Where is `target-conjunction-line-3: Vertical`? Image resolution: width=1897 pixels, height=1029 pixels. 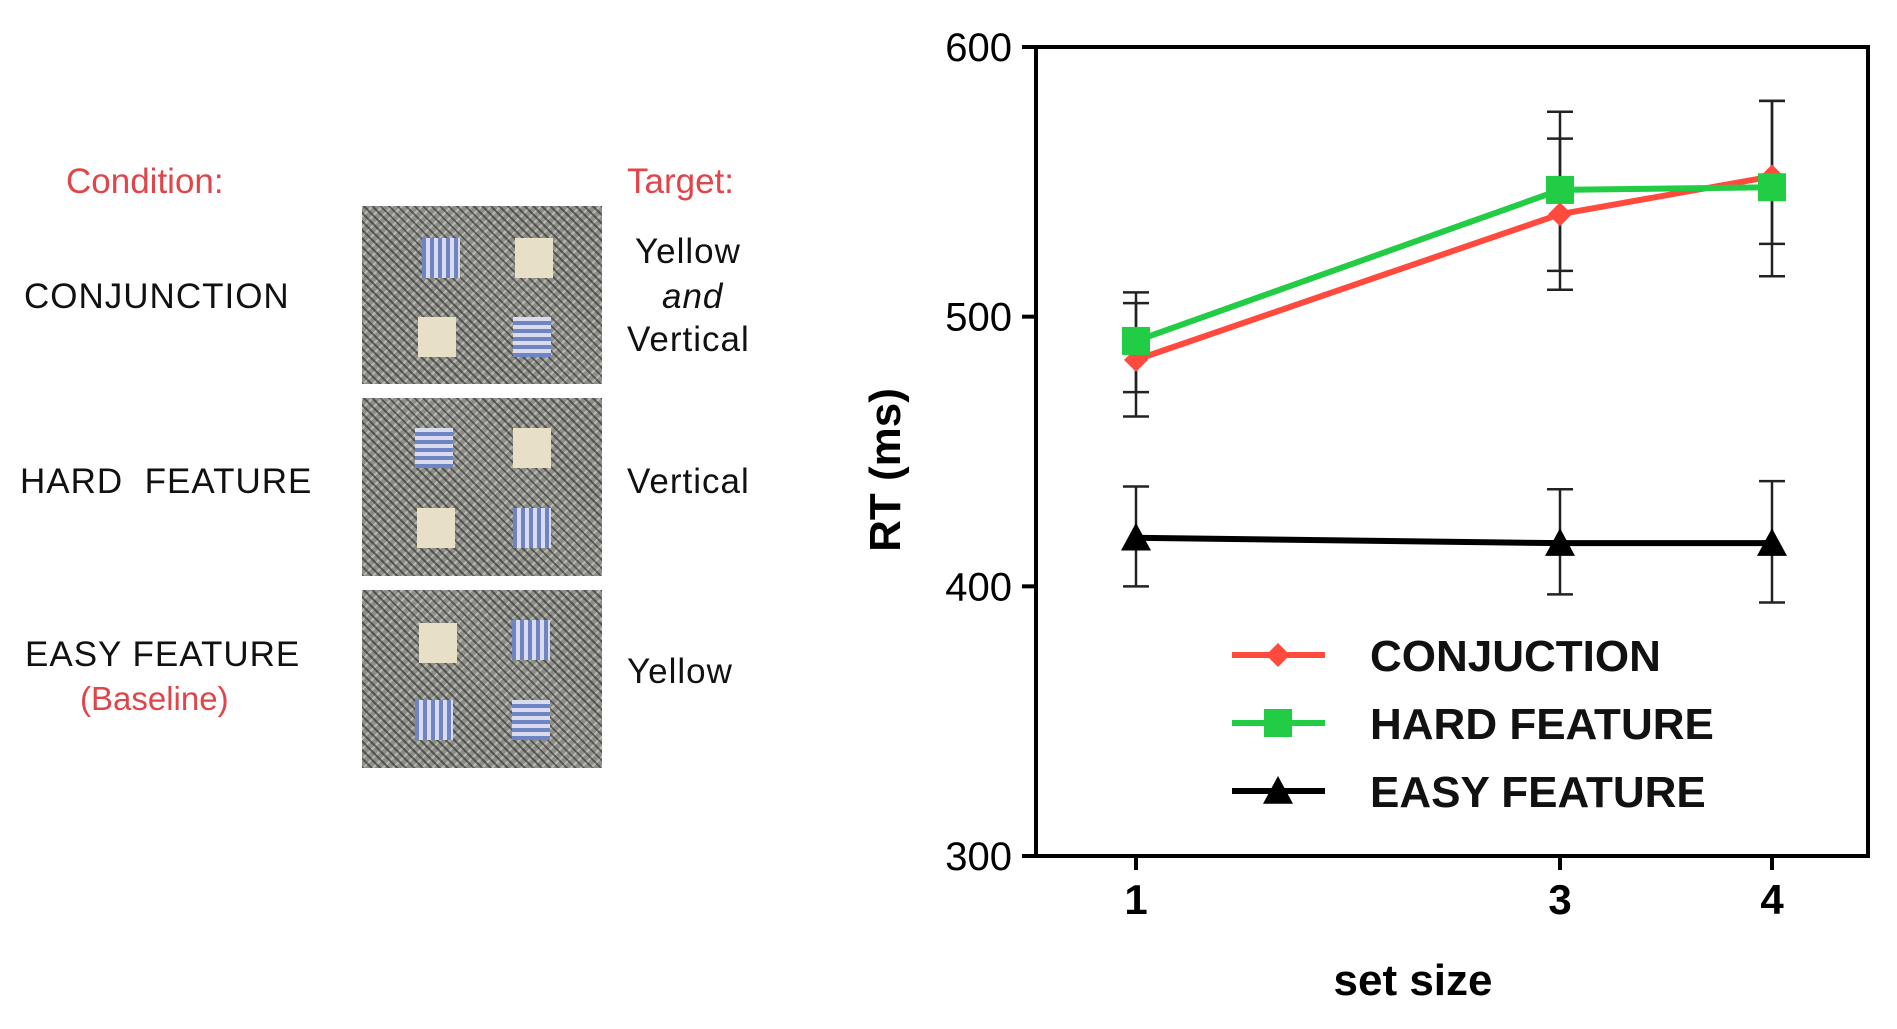 target-conjunction-line-3: Vertical is located at coordinates (688, 339).